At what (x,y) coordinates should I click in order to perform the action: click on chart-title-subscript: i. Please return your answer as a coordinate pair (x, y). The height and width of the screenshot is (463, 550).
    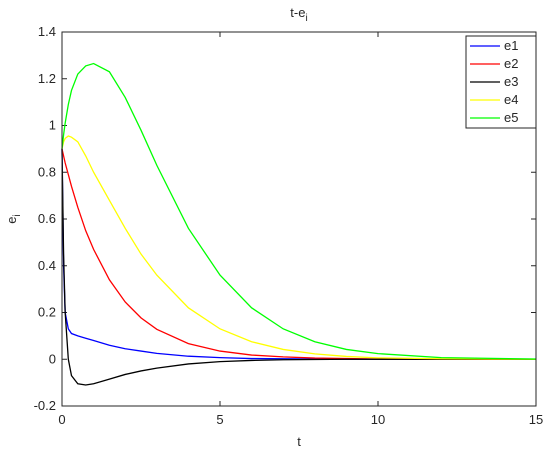
    Looking at the image, I should click on (306, 18).